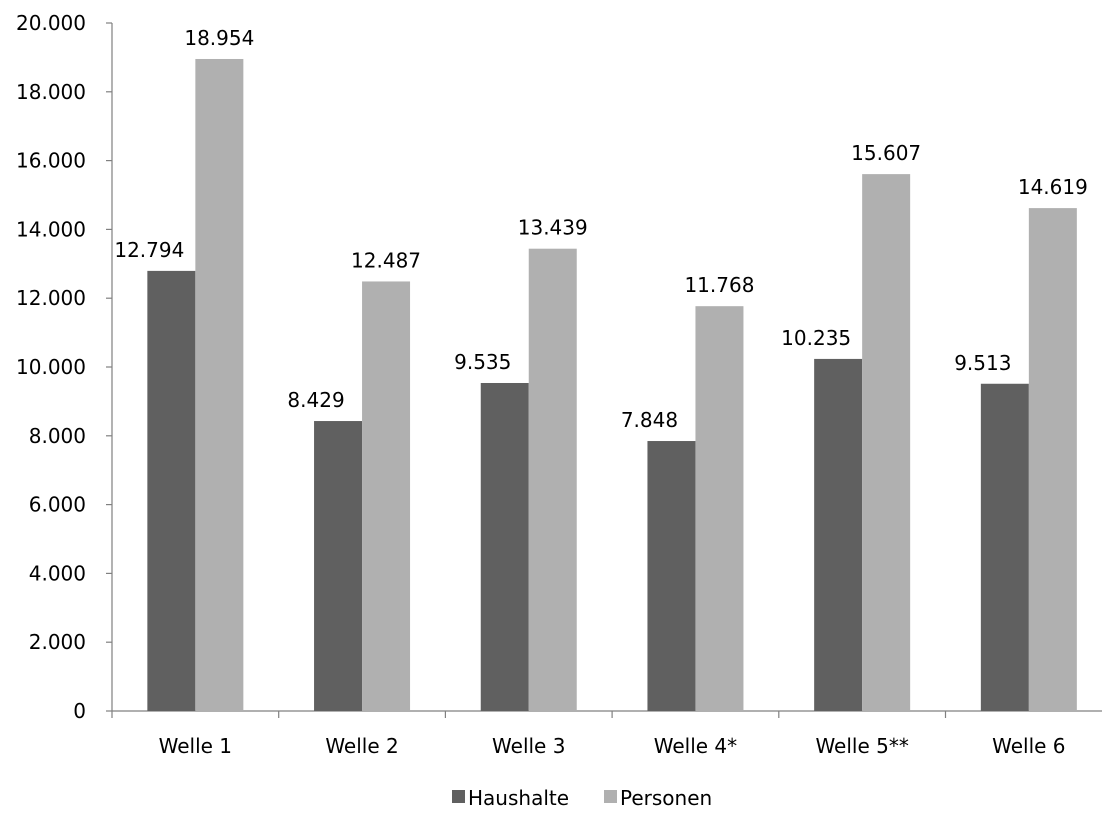 The height and width of the screenshot is (822, 1102). Describe the element at coordinates (51, 23) in the screenshot. I see `y-tick-label: 20.000` at that location.